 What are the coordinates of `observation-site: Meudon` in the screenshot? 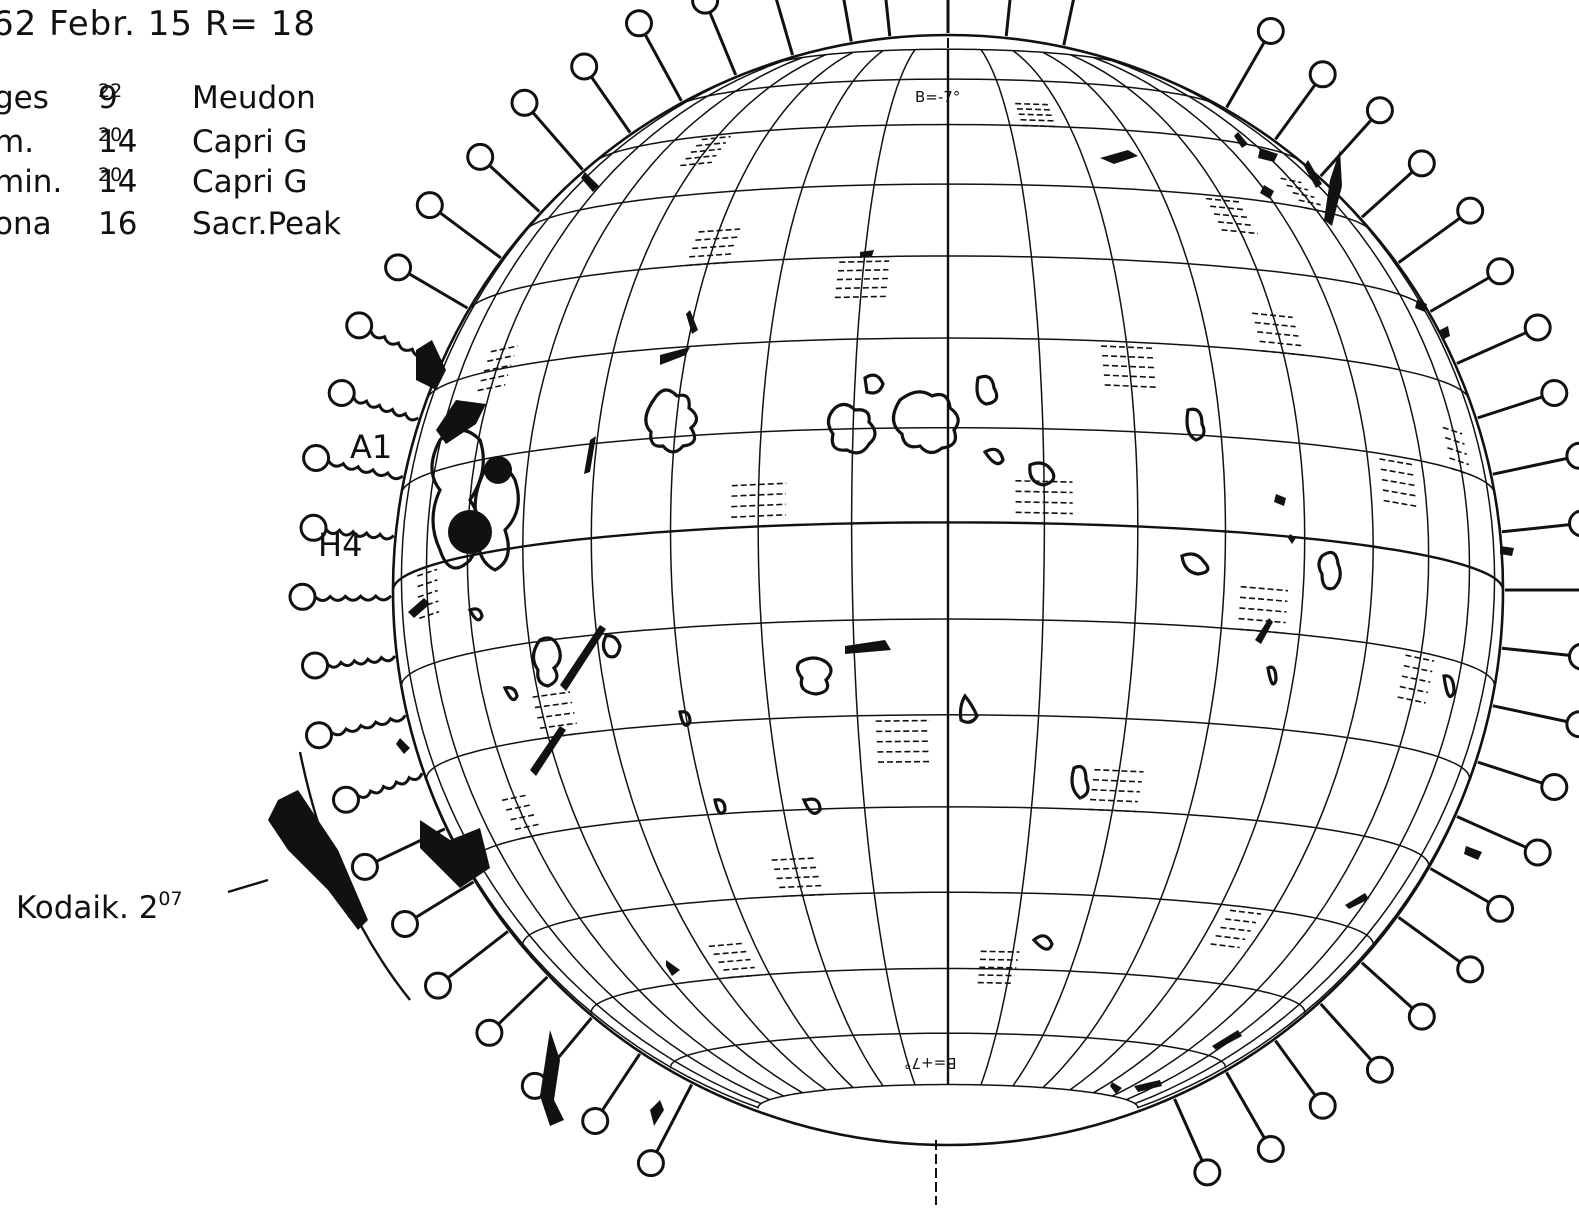 It's located at (254, 98).